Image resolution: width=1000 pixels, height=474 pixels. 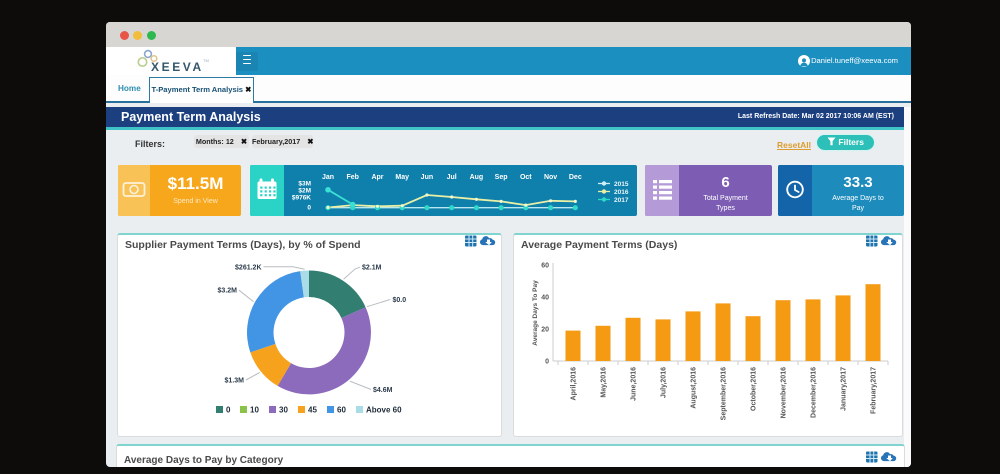 I want to click on svg-text: 2015, so click(x=621, y=184).